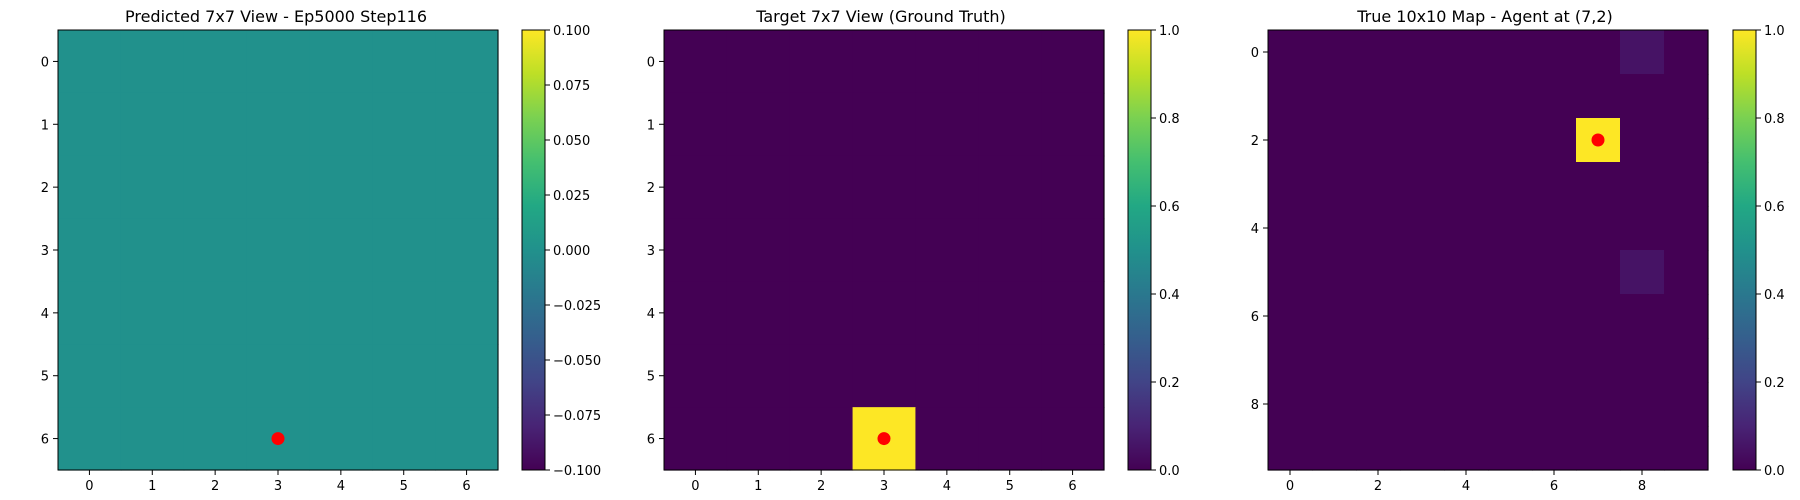  Describe the element at coordinates (1169, 207) in the screenshot. I see `colorbar-tick-label: 0.6` at that location.